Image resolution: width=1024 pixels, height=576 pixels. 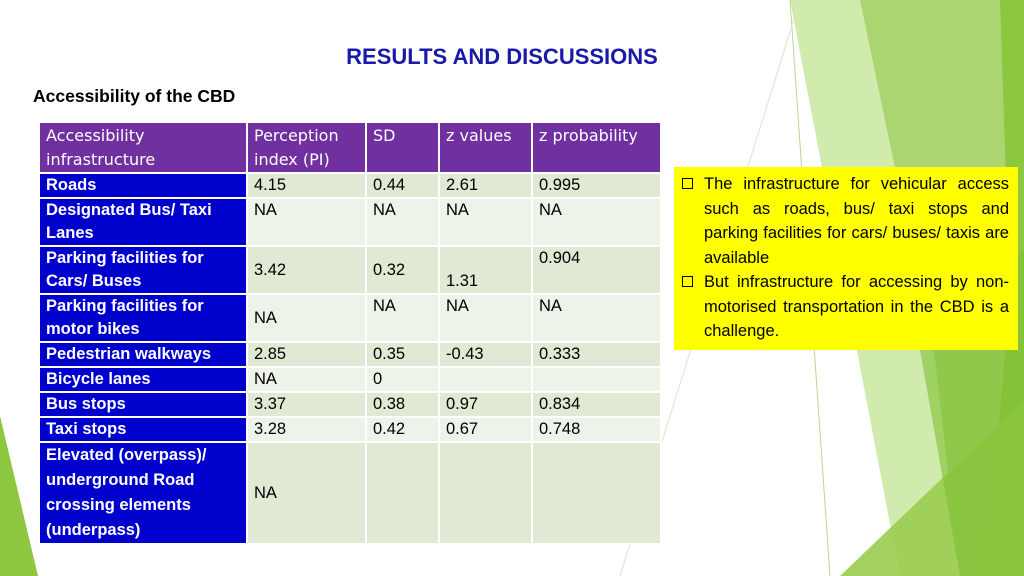 I want to click on cell-sd: 0.44, so click(x=402, y=185).